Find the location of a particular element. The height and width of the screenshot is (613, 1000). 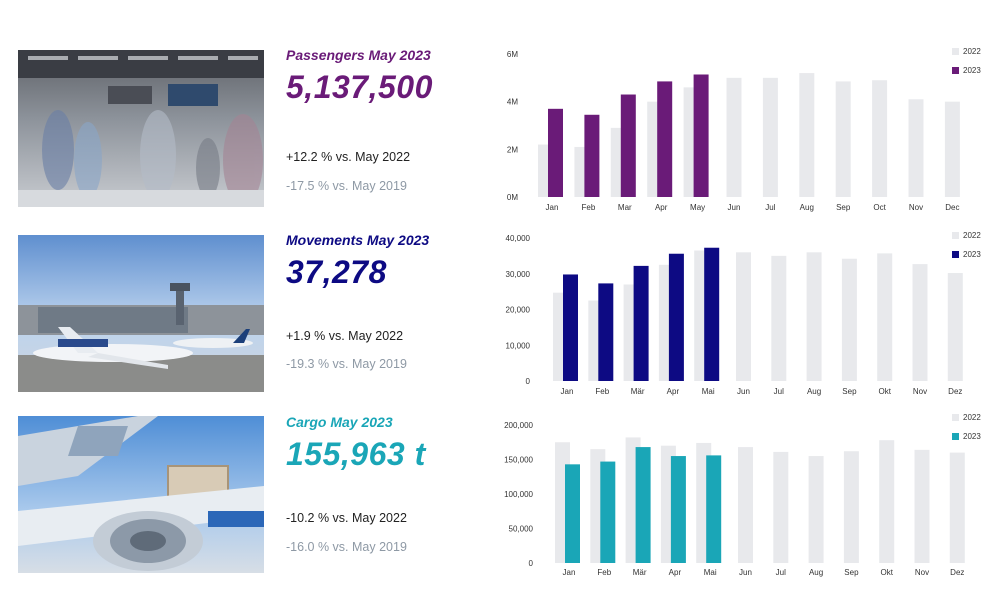

y-tick-label: 0M is located at coordinates (512, 197).